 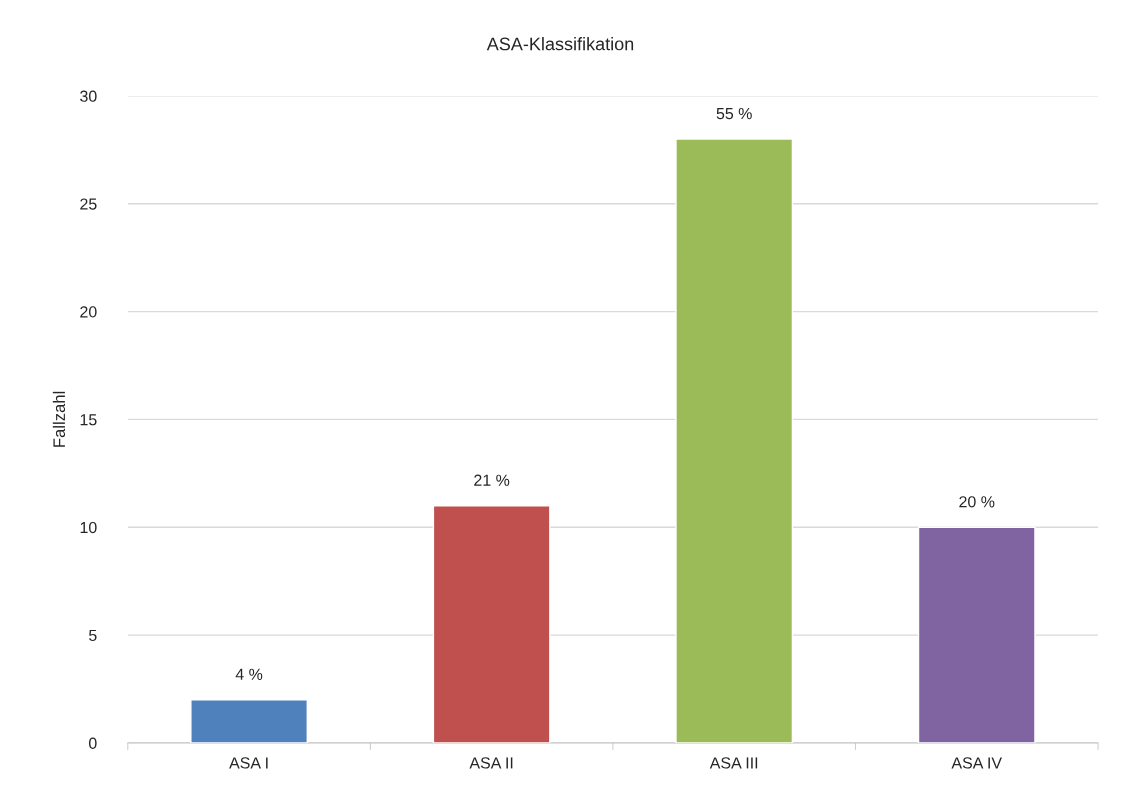 I want to click on y-tick-label: 25, so click(x=88, y=204).